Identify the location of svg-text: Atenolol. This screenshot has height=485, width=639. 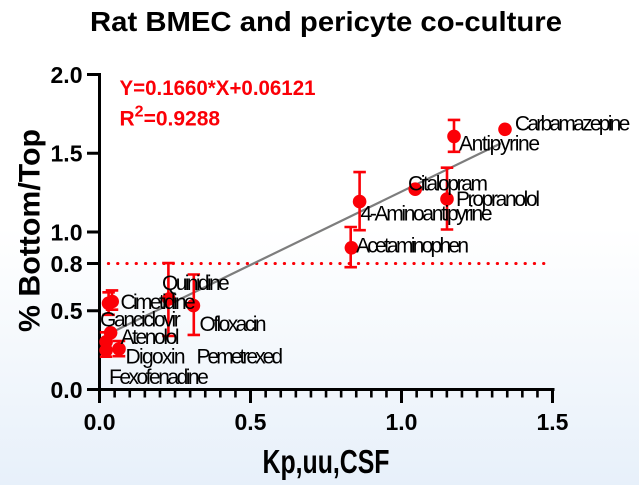
(150, 337).